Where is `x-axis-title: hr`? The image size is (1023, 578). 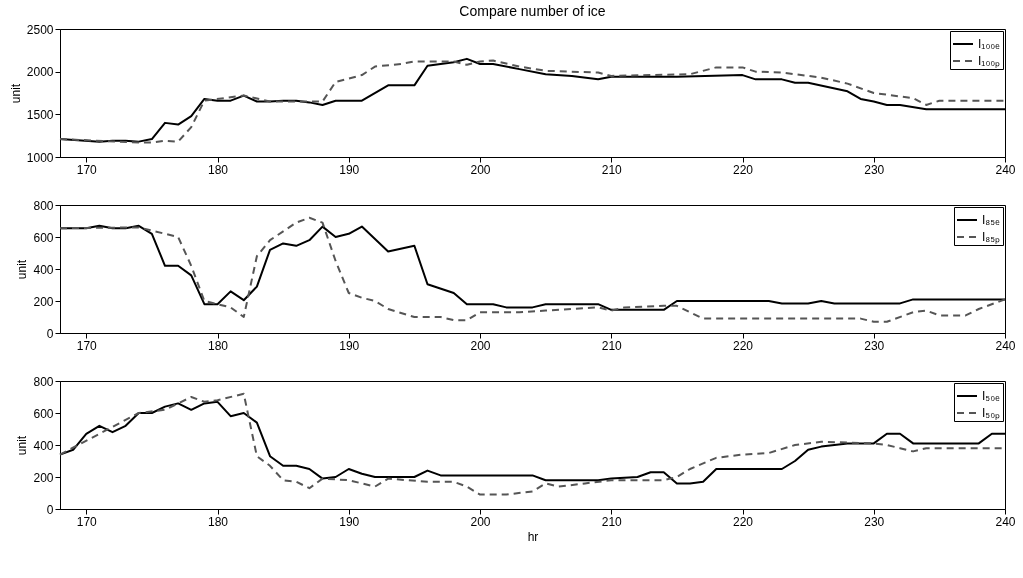 x-axis-title: hr is located at coordinates (533, 536).